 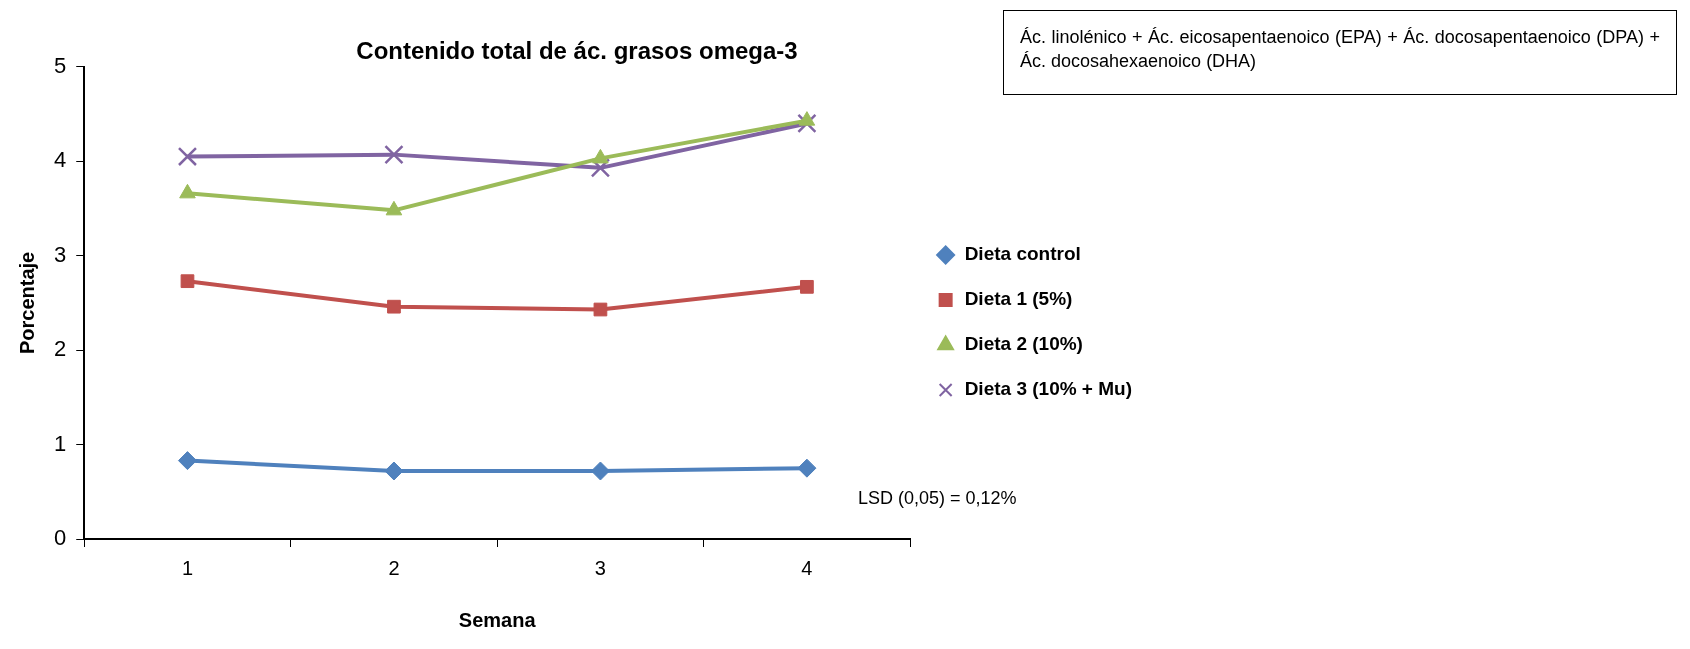 I want to click on x-tick-label: 4, so click(x=807, y=567).